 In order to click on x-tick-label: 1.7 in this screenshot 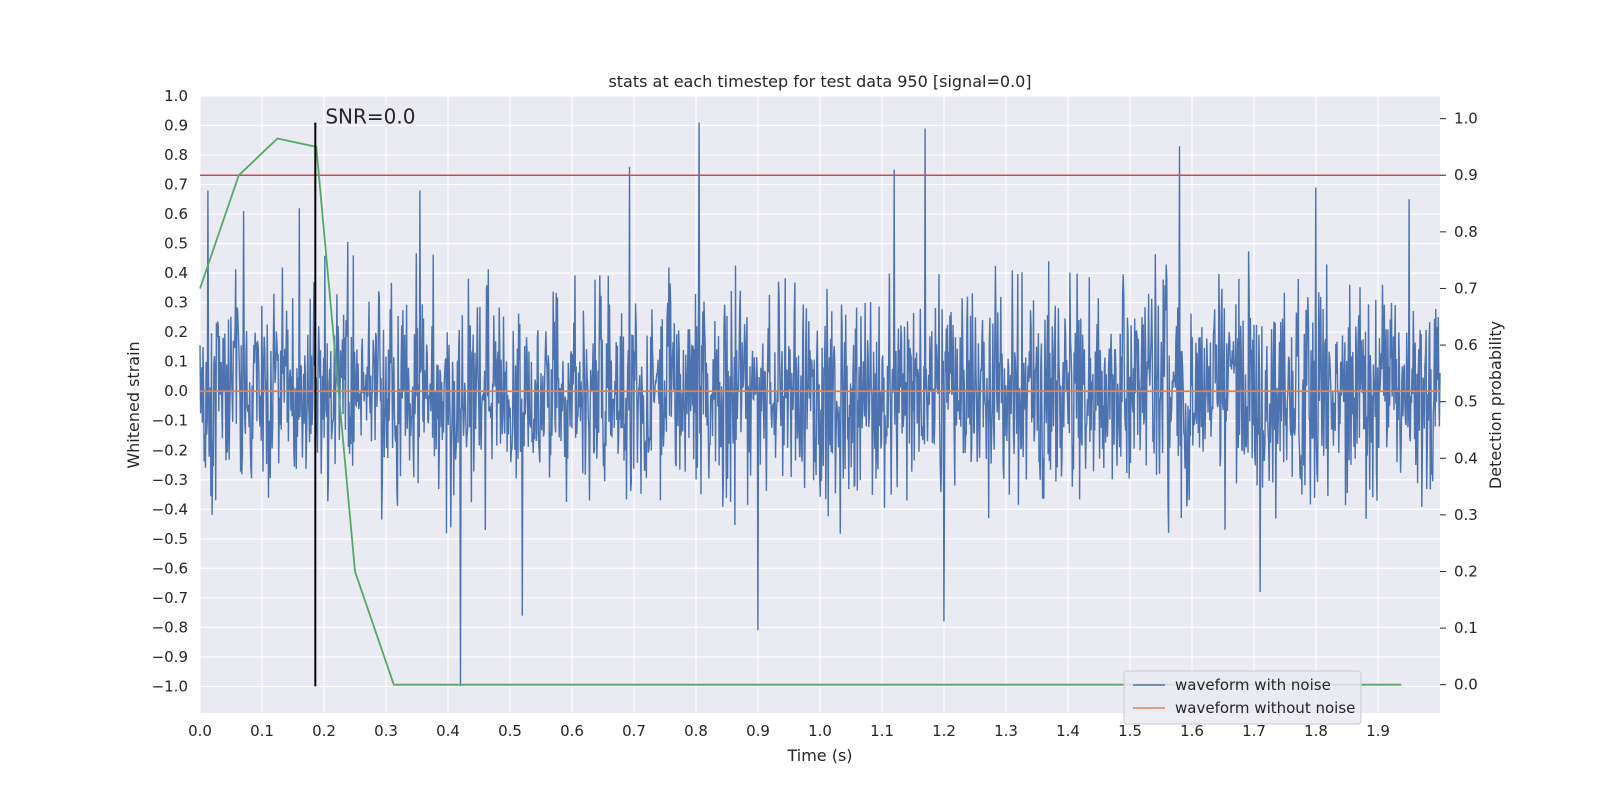, I will do `click(1254, 731)`.